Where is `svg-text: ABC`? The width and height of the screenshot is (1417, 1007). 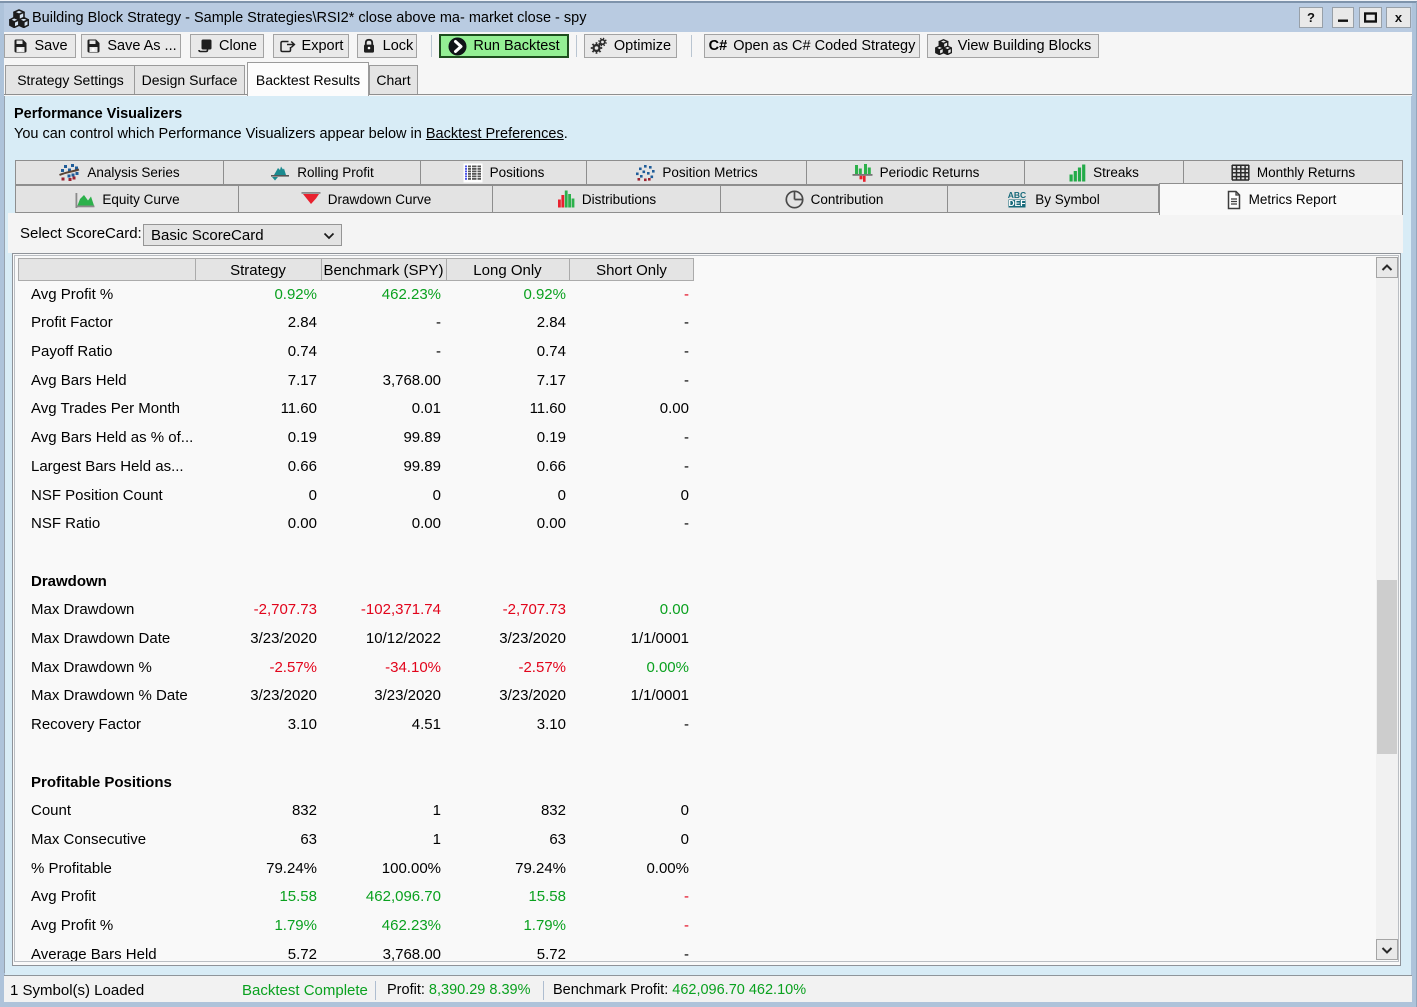
svg-text: ABC is located at coordinates (1017, 195).